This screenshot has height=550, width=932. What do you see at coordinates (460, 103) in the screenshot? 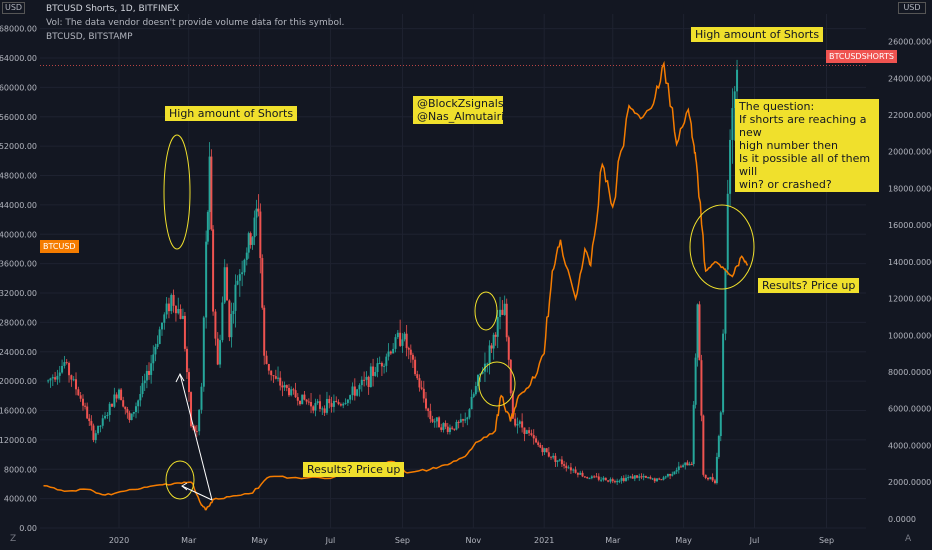
I see `handle-1: @BlockZsignals` at bounding box center [460, 103].